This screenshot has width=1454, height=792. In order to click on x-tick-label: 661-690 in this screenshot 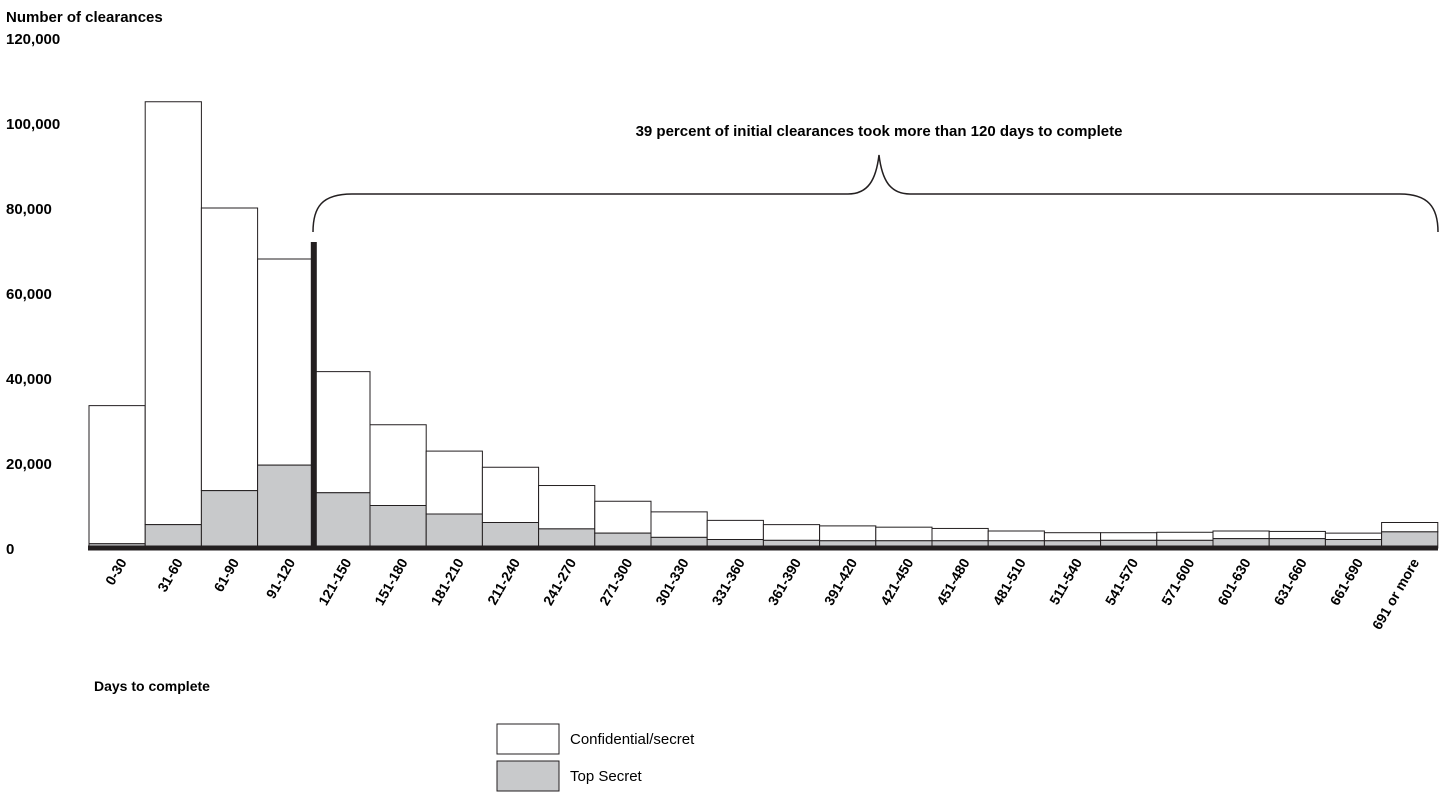, I will do `click(1347, 581)`.